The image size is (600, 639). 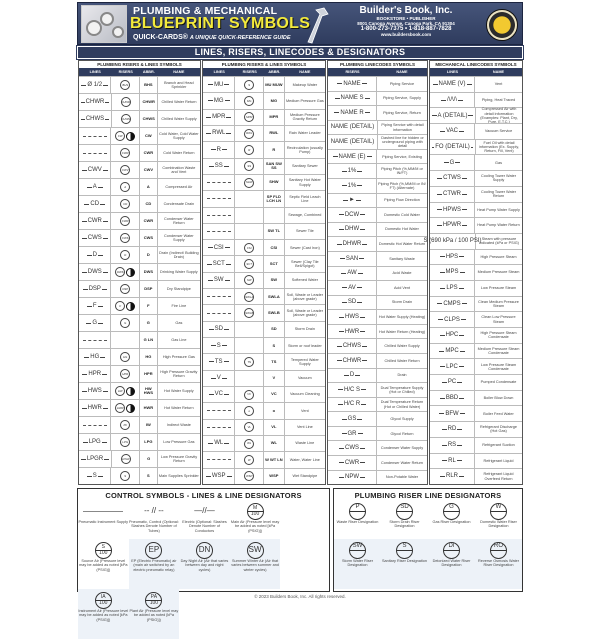 I want to click on line-symbol: HPR, so click(x=95, y=374).